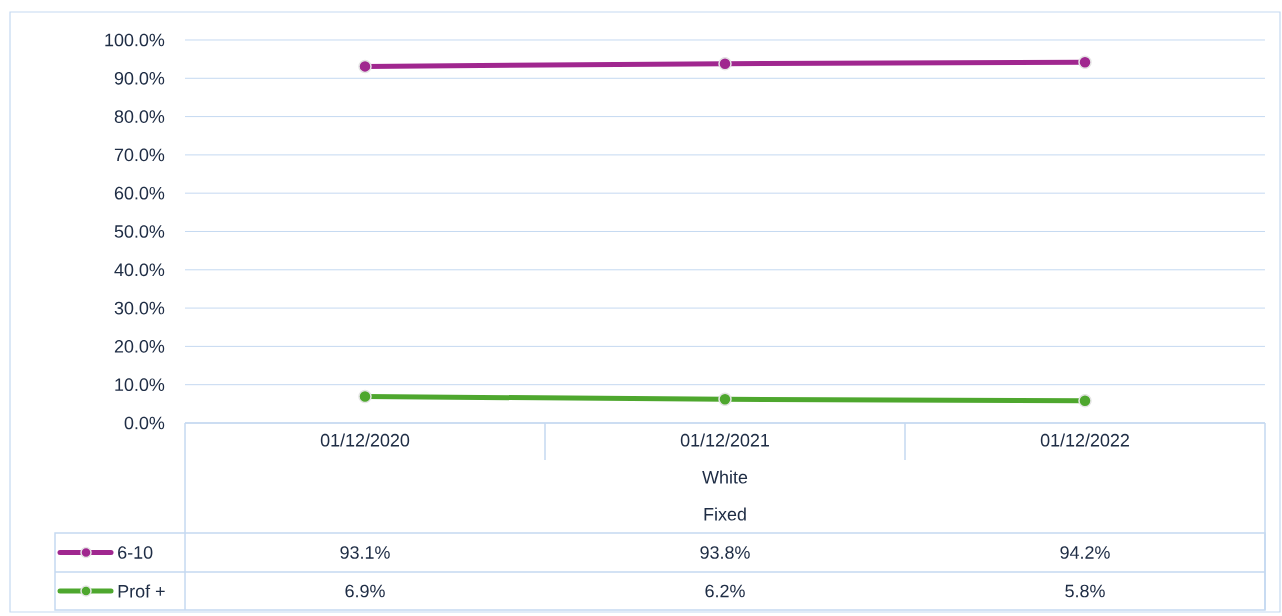 The height and width of the screenshot is (616, 1282). I want to click on x-tick-label: 01/12/2021, so click(724, 440).